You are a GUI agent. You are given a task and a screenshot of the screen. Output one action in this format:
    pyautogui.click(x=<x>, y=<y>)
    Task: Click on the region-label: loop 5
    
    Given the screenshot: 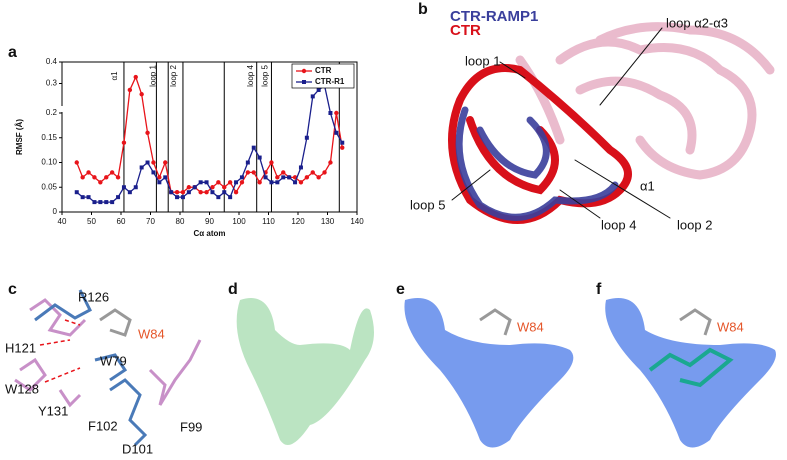 What is the action you would take?
    pyautogui.click(x=265, y=76)
    